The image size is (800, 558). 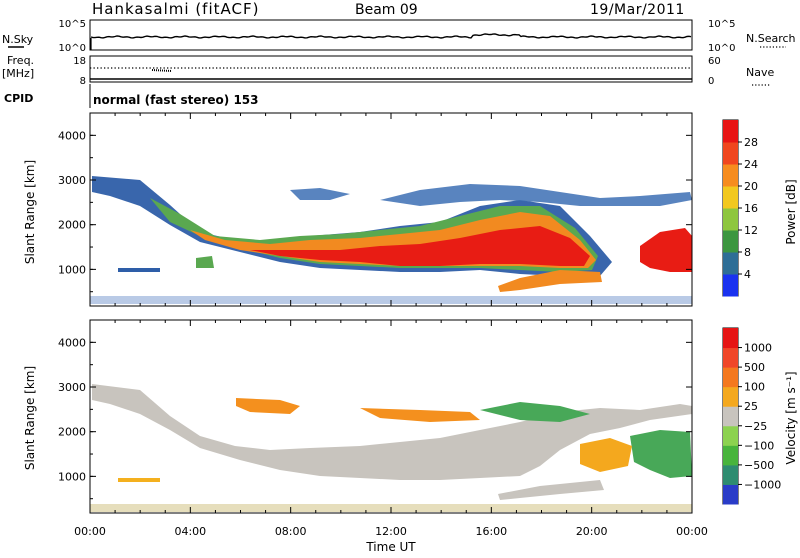 I want to click on velocity-near-range-grey, so click(x=551, y=490).